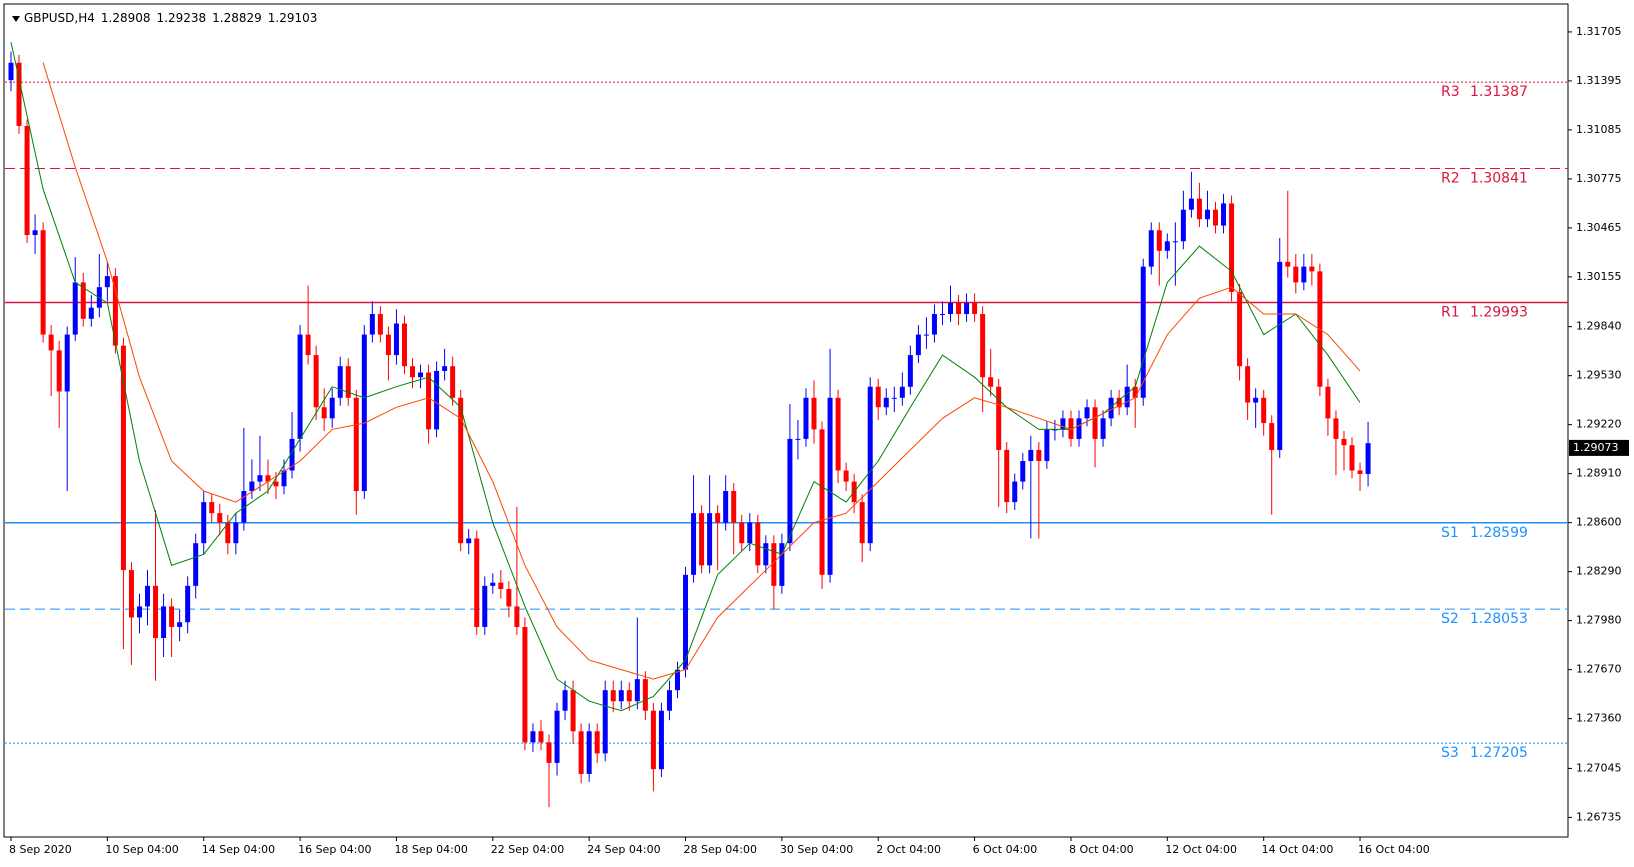  Describe the element at coordinates (1450, 92) in the screenshot. I see `level-name: R3` at that location.